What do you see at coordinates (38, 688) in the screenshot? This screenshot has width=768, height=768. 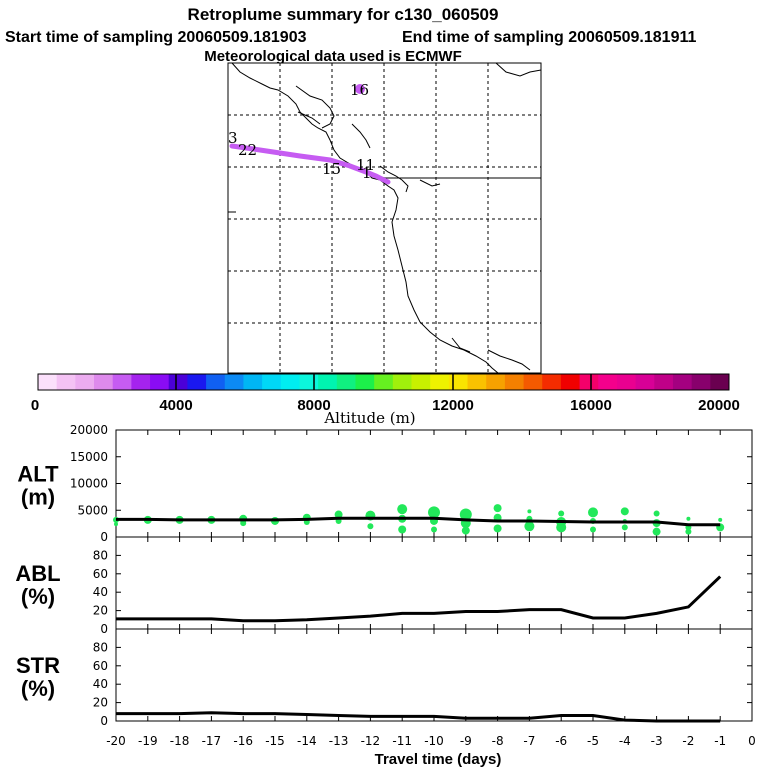 I see `panel-unit-str: (%)` at bounding box center [38, 688].